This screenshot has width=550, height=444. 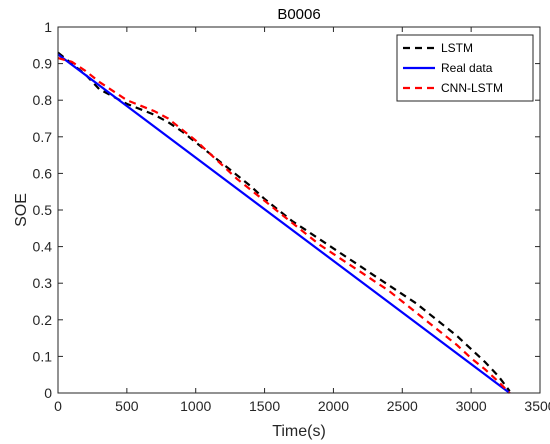 What do you see at coordinates (402, 406) in the screenshot?
I see `x-tick-label: 2500` at bounding box center [402, 406].